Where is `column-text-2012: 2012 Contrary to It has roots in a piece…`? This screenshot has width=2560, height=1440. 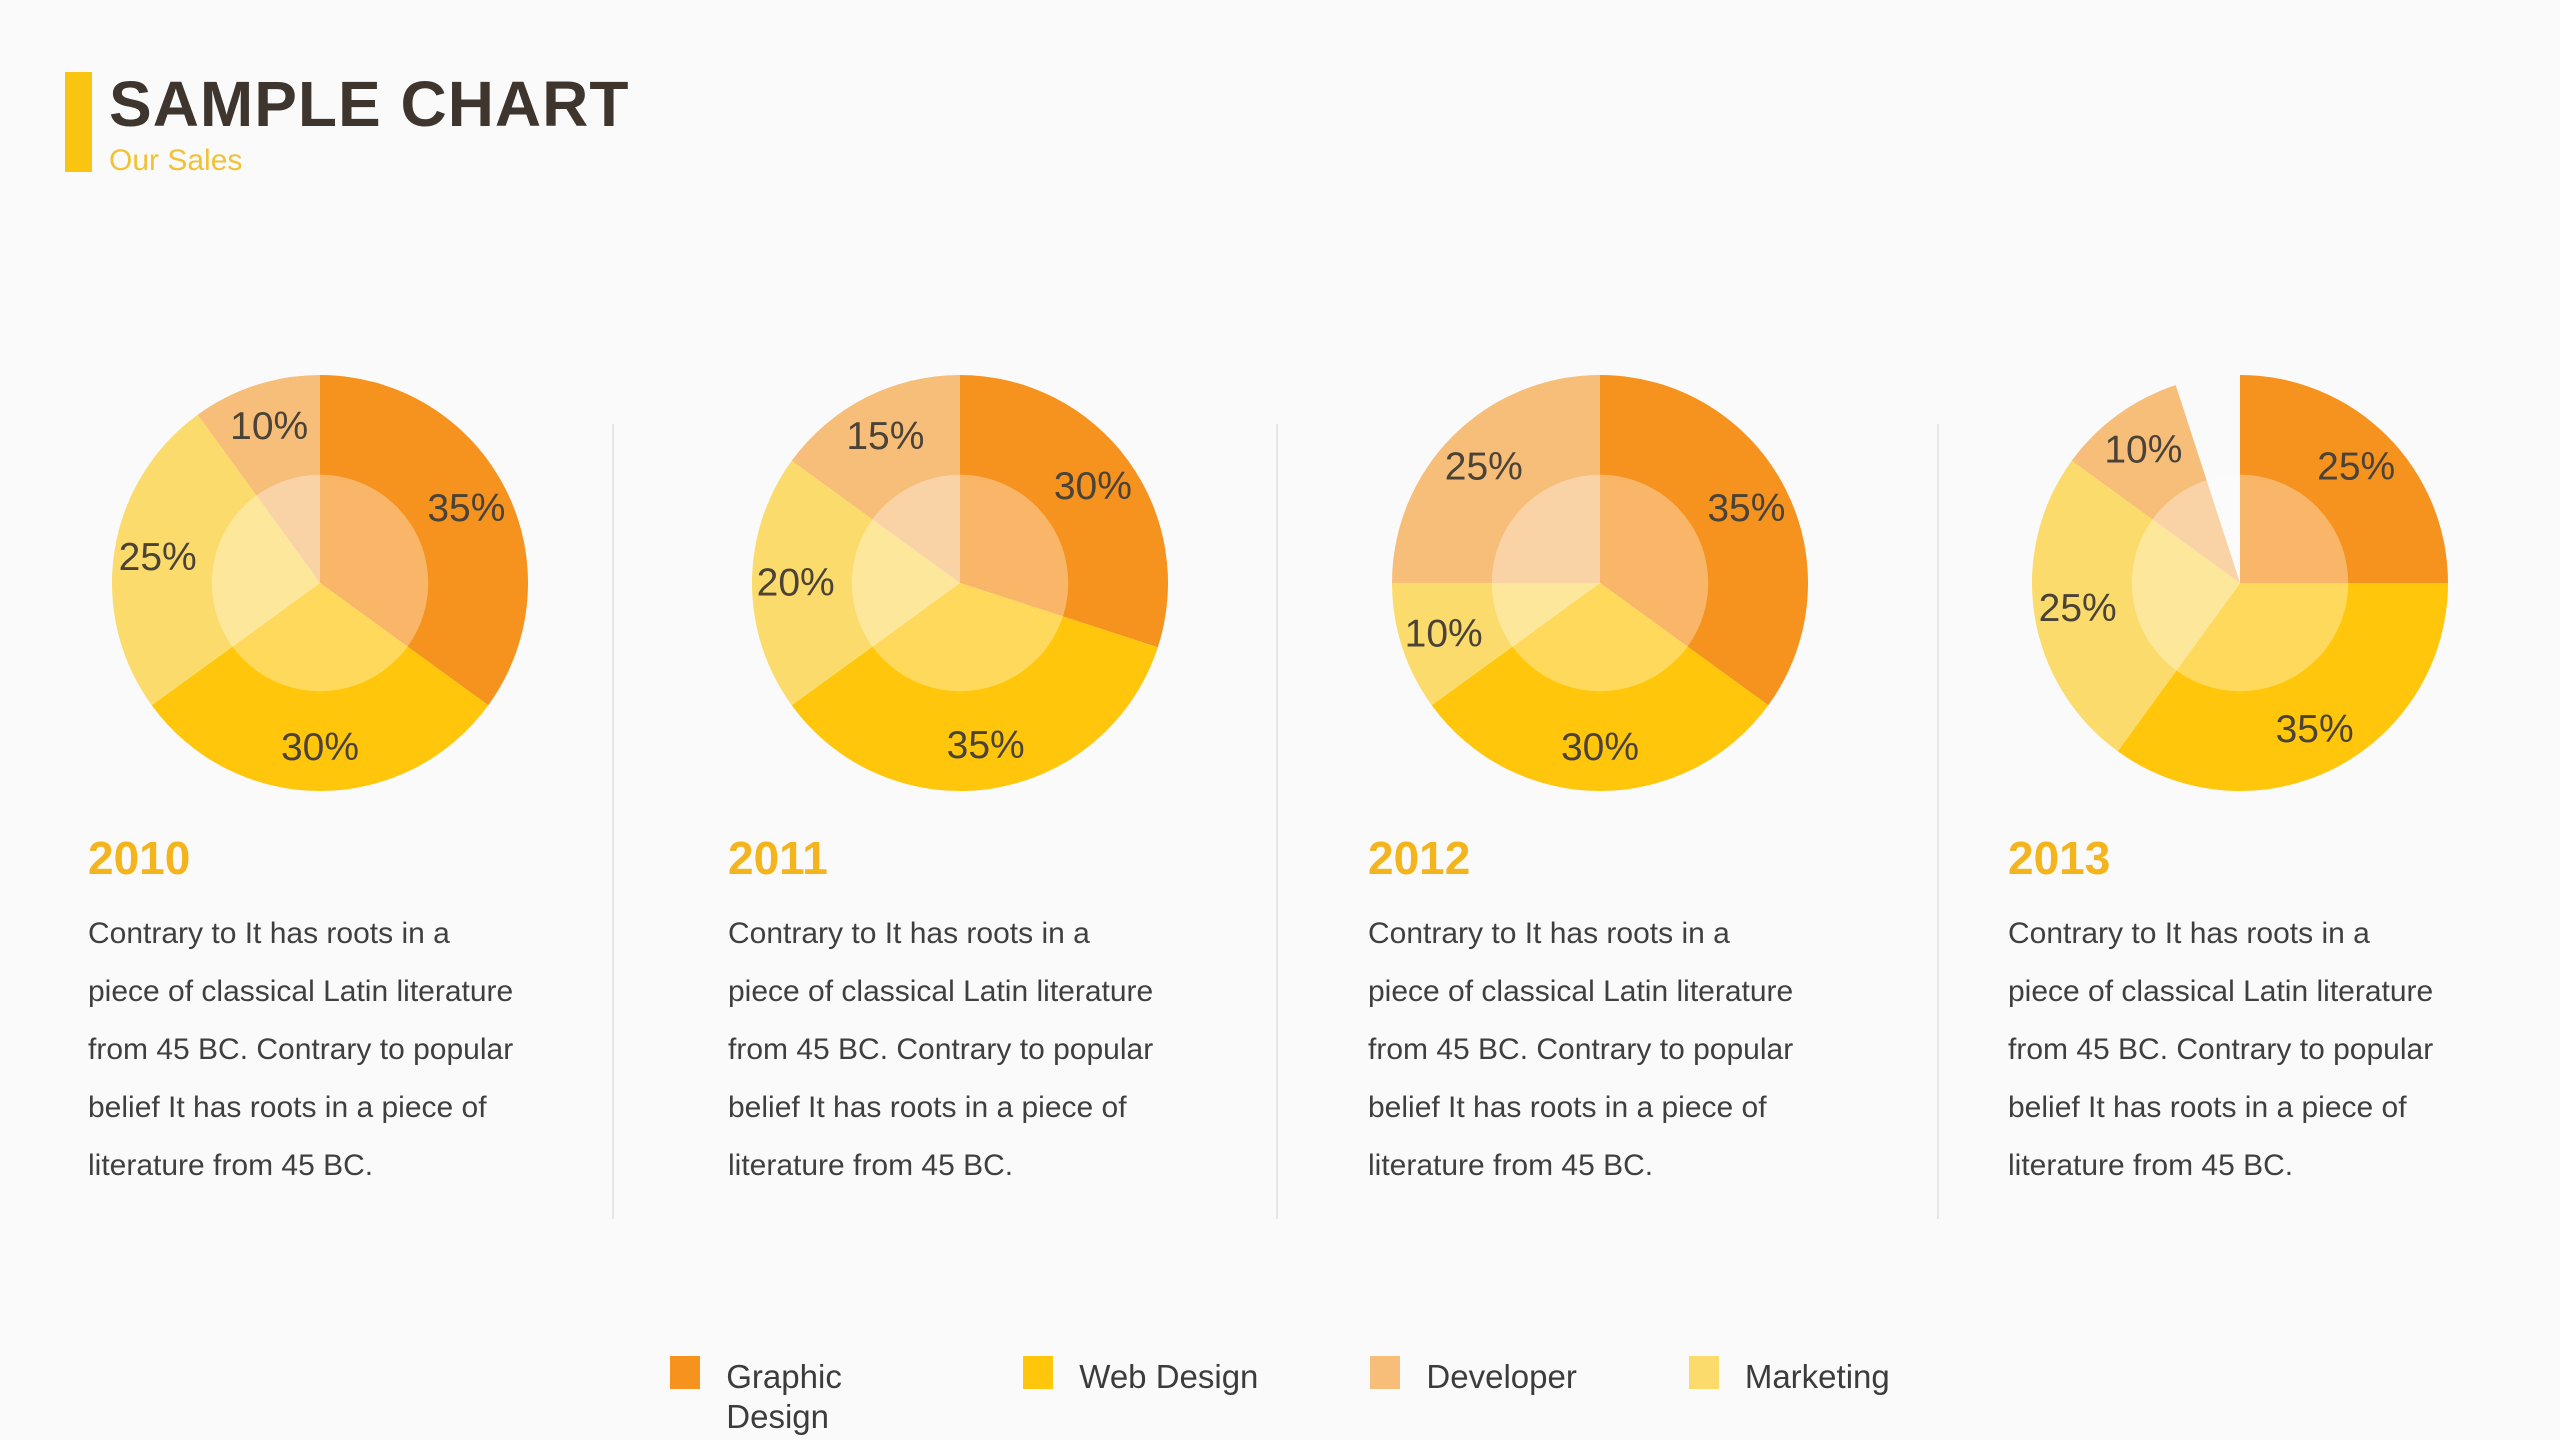 column-text-2012: 2012 Contrary to It has roots in a piece… is located at coordinates (1600, 1015).